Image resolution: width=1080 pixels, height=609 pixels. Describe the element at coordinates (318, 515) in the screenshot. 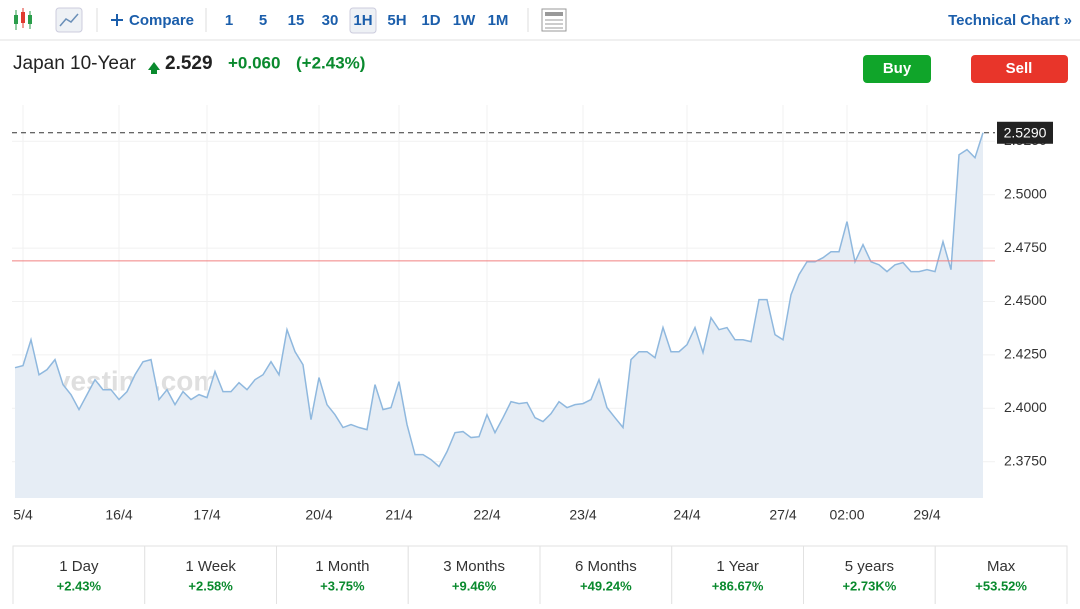

I see `x-tick-label: 20/4` at that location.